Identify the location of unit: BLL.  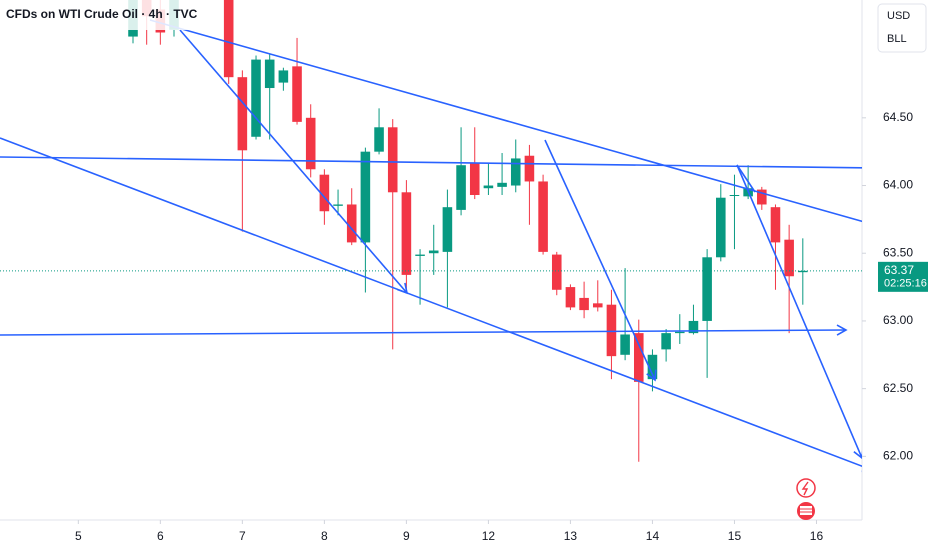
(897, 39).